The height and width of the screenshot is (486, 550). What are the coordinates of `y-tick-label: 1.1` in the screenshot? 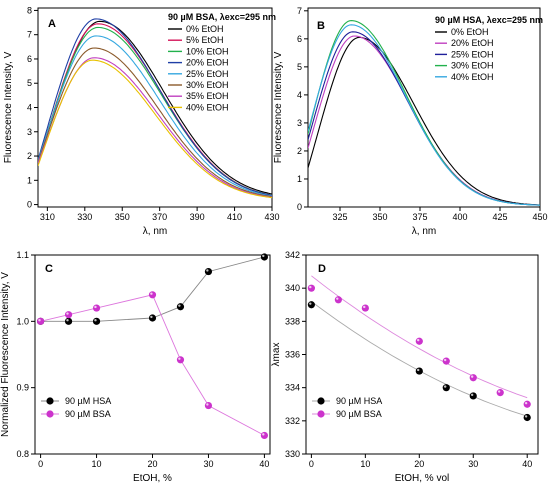 It's located at (22, 255).